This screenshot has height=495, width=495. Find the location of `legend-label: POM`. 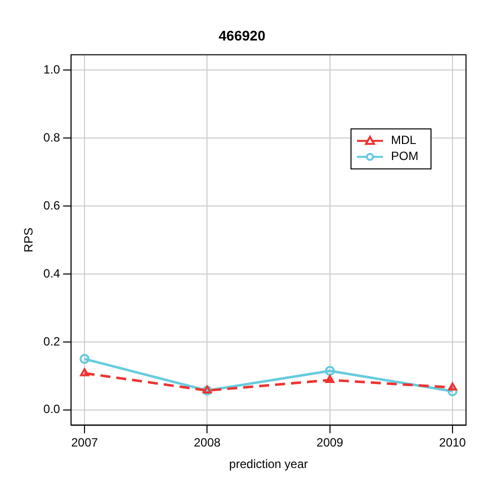

legend-label: POM is located at coordinates (404, 156).